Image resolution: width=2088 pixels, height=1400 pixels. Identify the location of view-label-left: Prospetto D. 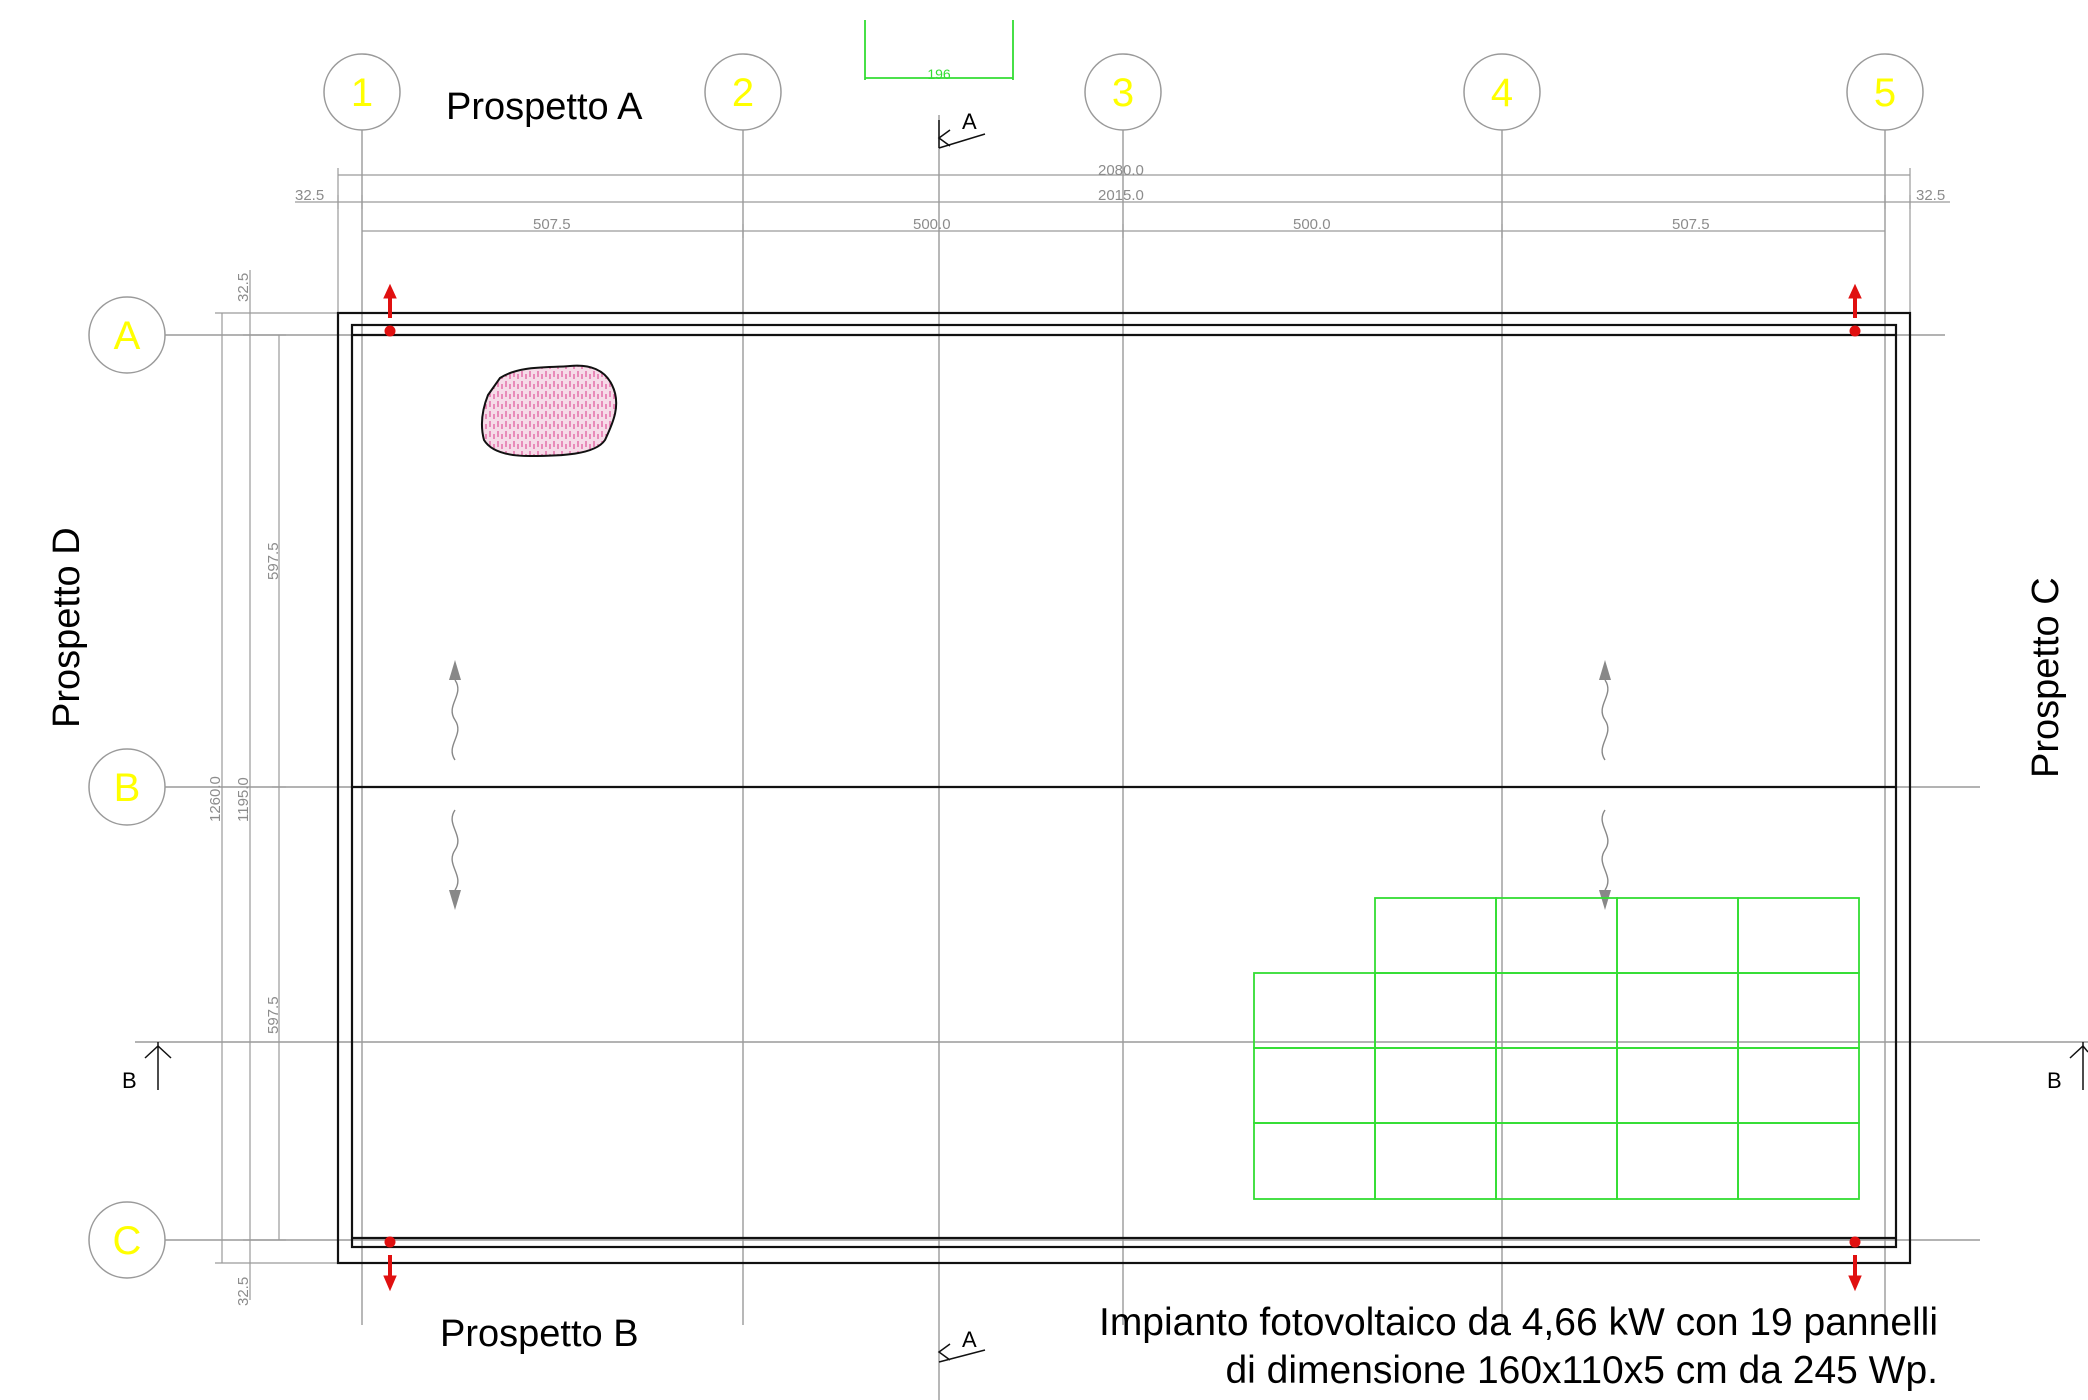
(67, 627).